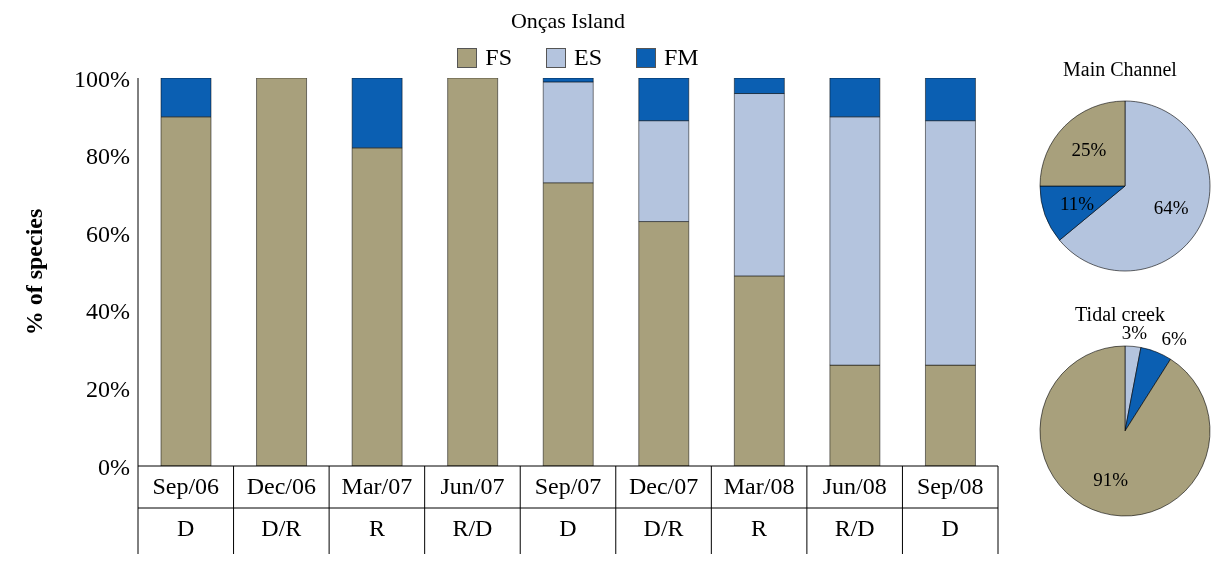 The image size is (1212, 578). I want to click on legend-label: ES, so click(588, 57).